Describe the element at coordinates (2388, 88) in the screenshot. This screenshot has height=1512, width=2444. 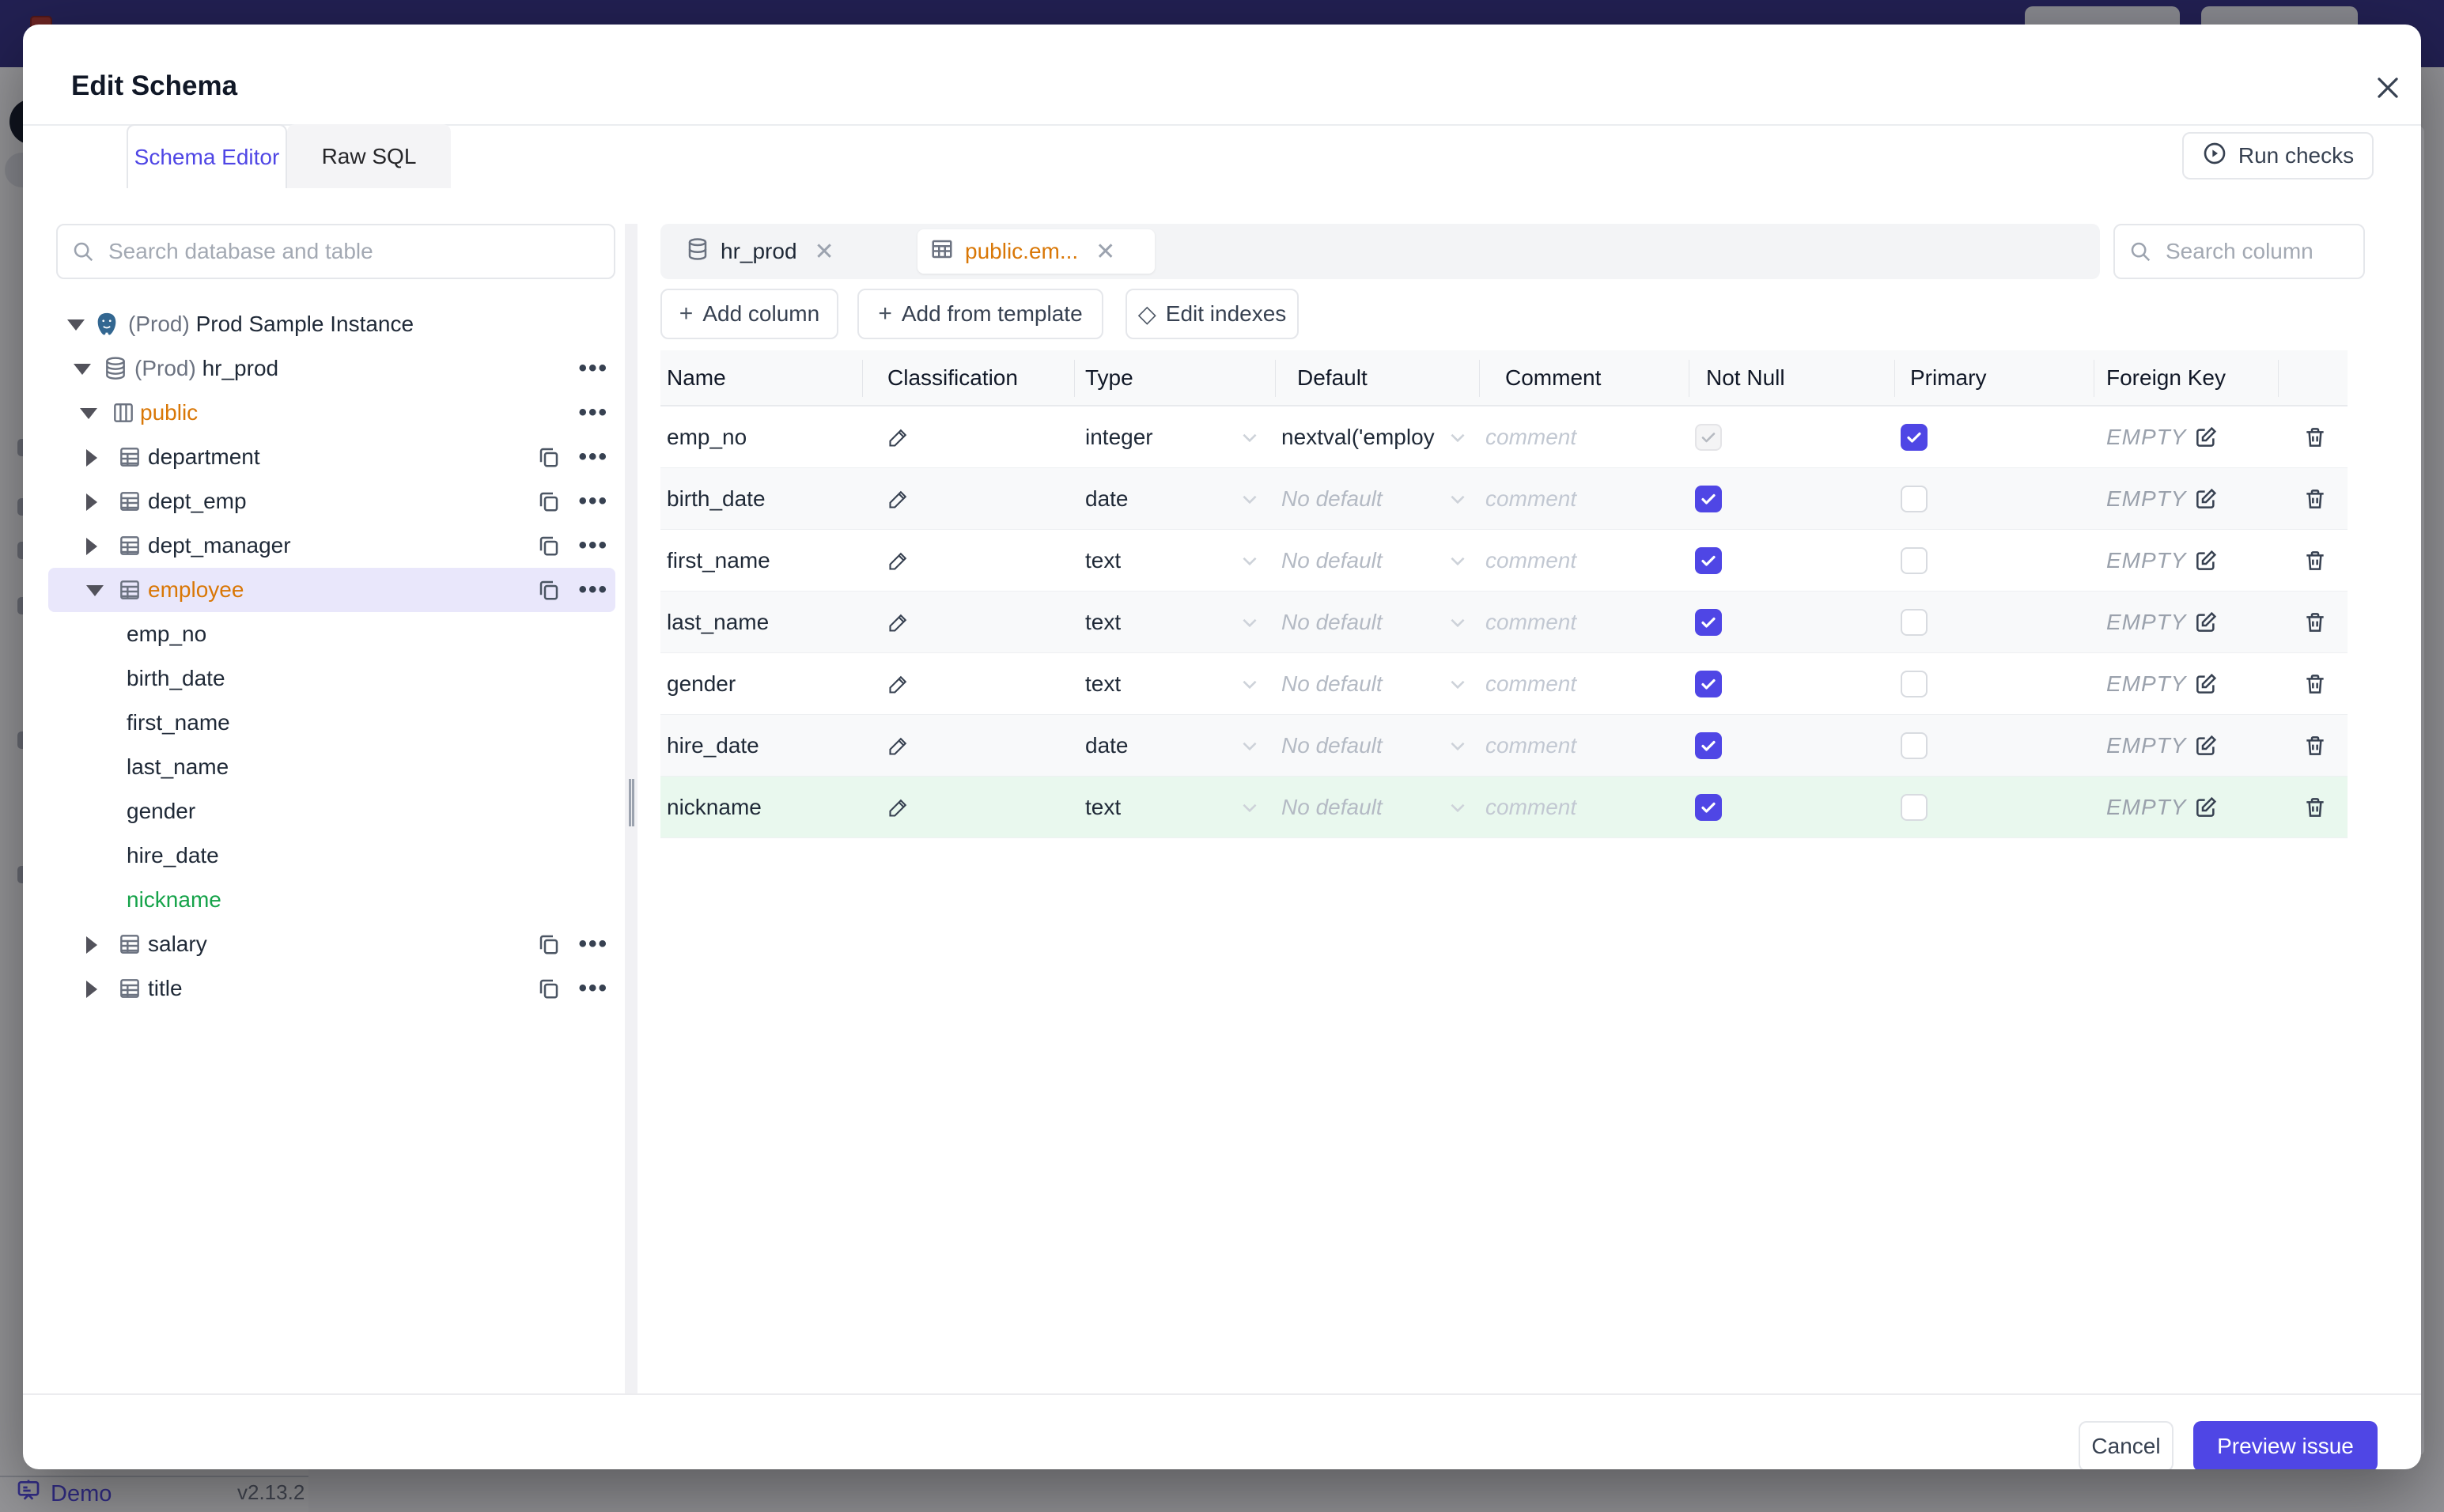
I see `close-icon` at that location.